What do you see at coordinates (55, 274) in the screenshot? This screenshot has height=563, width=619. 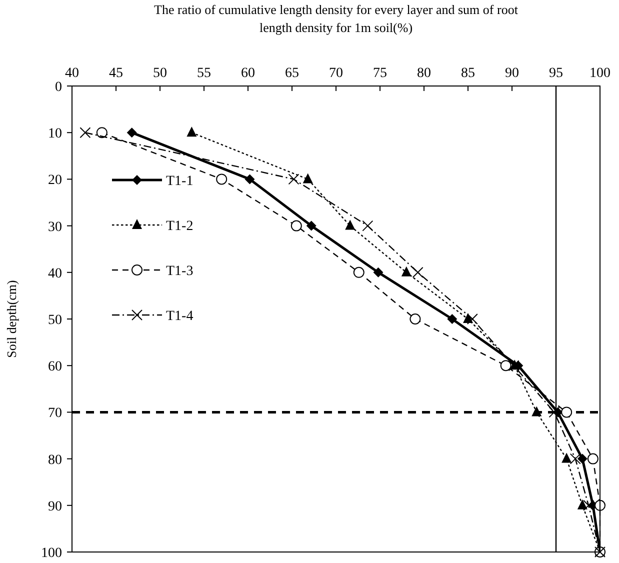 I see `y-tick-label: 40` at bounding box center [55, 274].